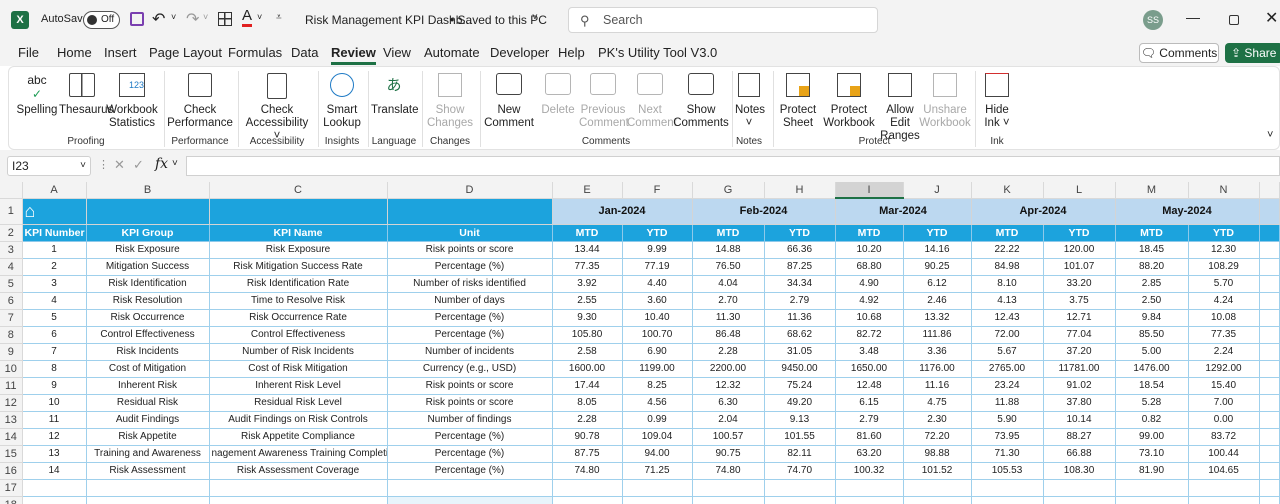  What do you see at coordinates (11, 318) in the screenshot?
I see `row-header: 7` at bounding box center [11, 318].